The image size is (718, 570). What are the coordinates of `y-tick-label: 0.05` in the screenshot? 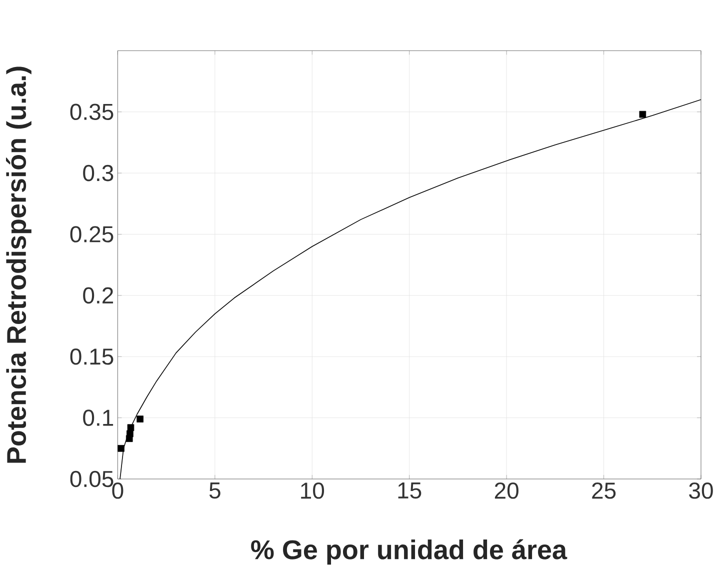 It's located at (92, 479).